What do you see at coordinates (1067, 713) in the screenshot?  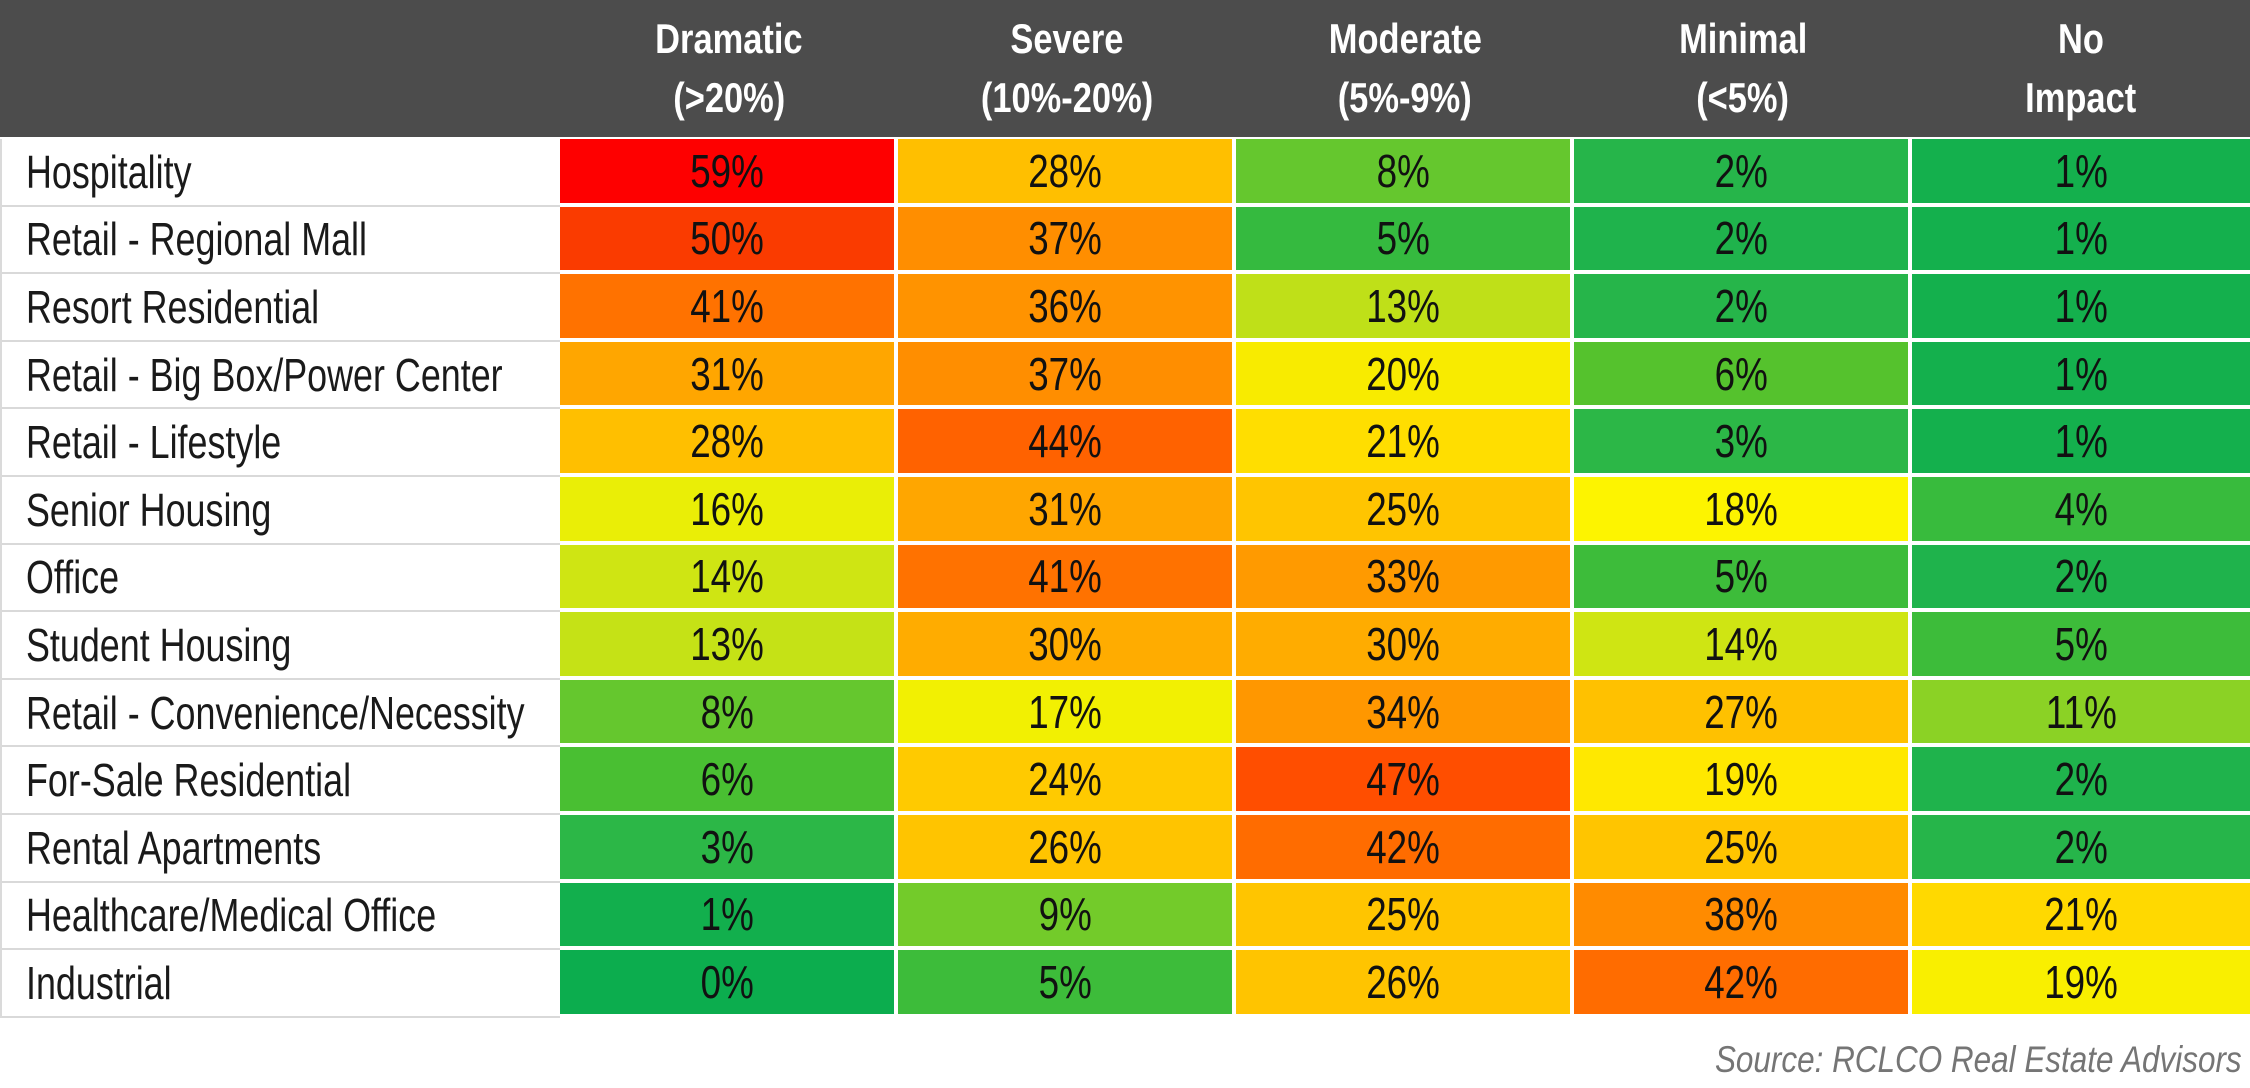 I see `heatmap-cell: 17%` at bounding box center [1067, 713].